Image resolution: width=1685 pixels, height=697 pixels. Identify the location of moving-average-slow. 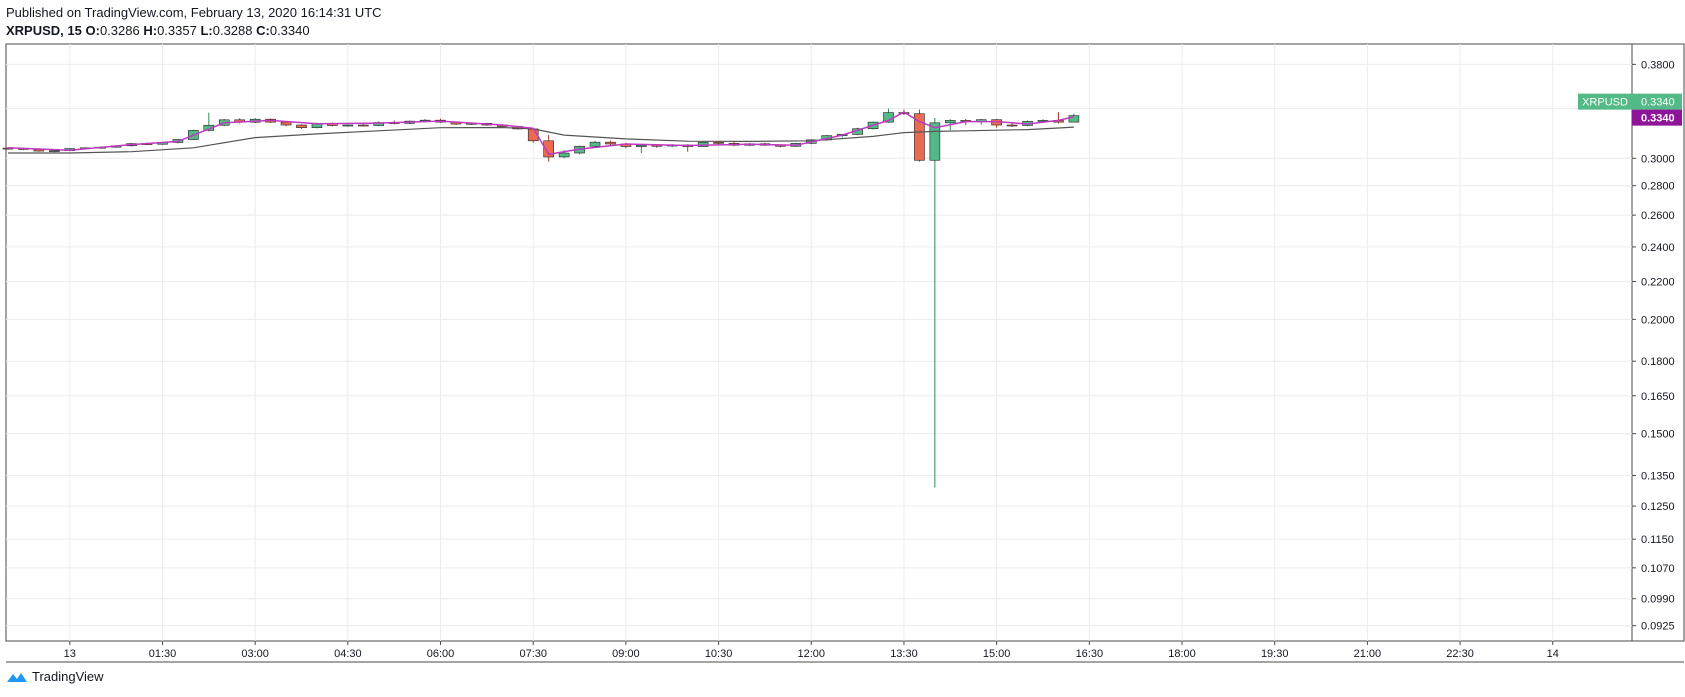
(541, 140).